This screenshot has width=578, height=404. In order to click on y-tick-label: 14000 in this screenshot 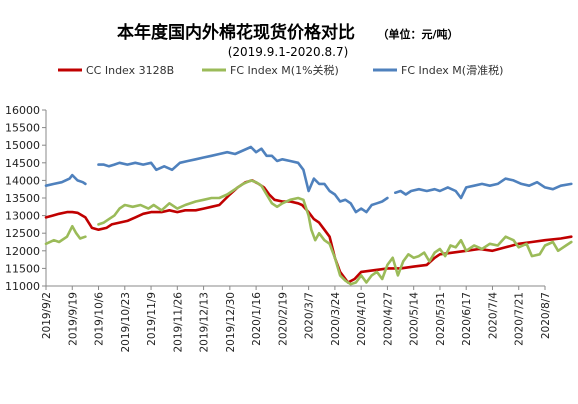, I will do `click(22, 180)`.